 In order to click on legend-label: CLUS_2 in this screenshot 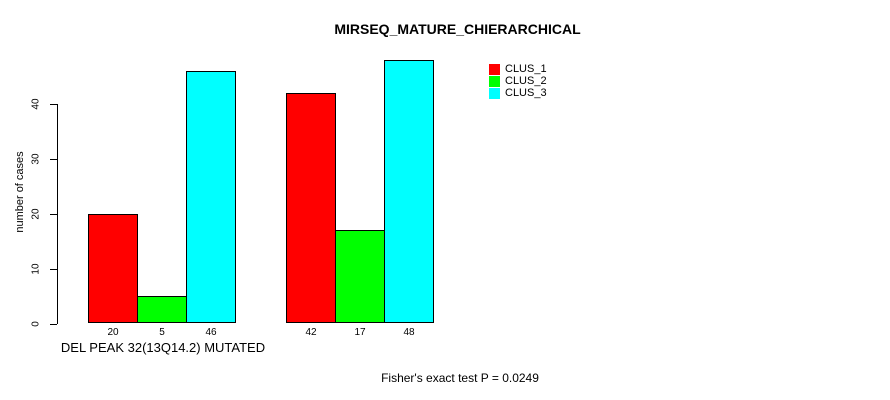, I will do `click(526, 81)`.